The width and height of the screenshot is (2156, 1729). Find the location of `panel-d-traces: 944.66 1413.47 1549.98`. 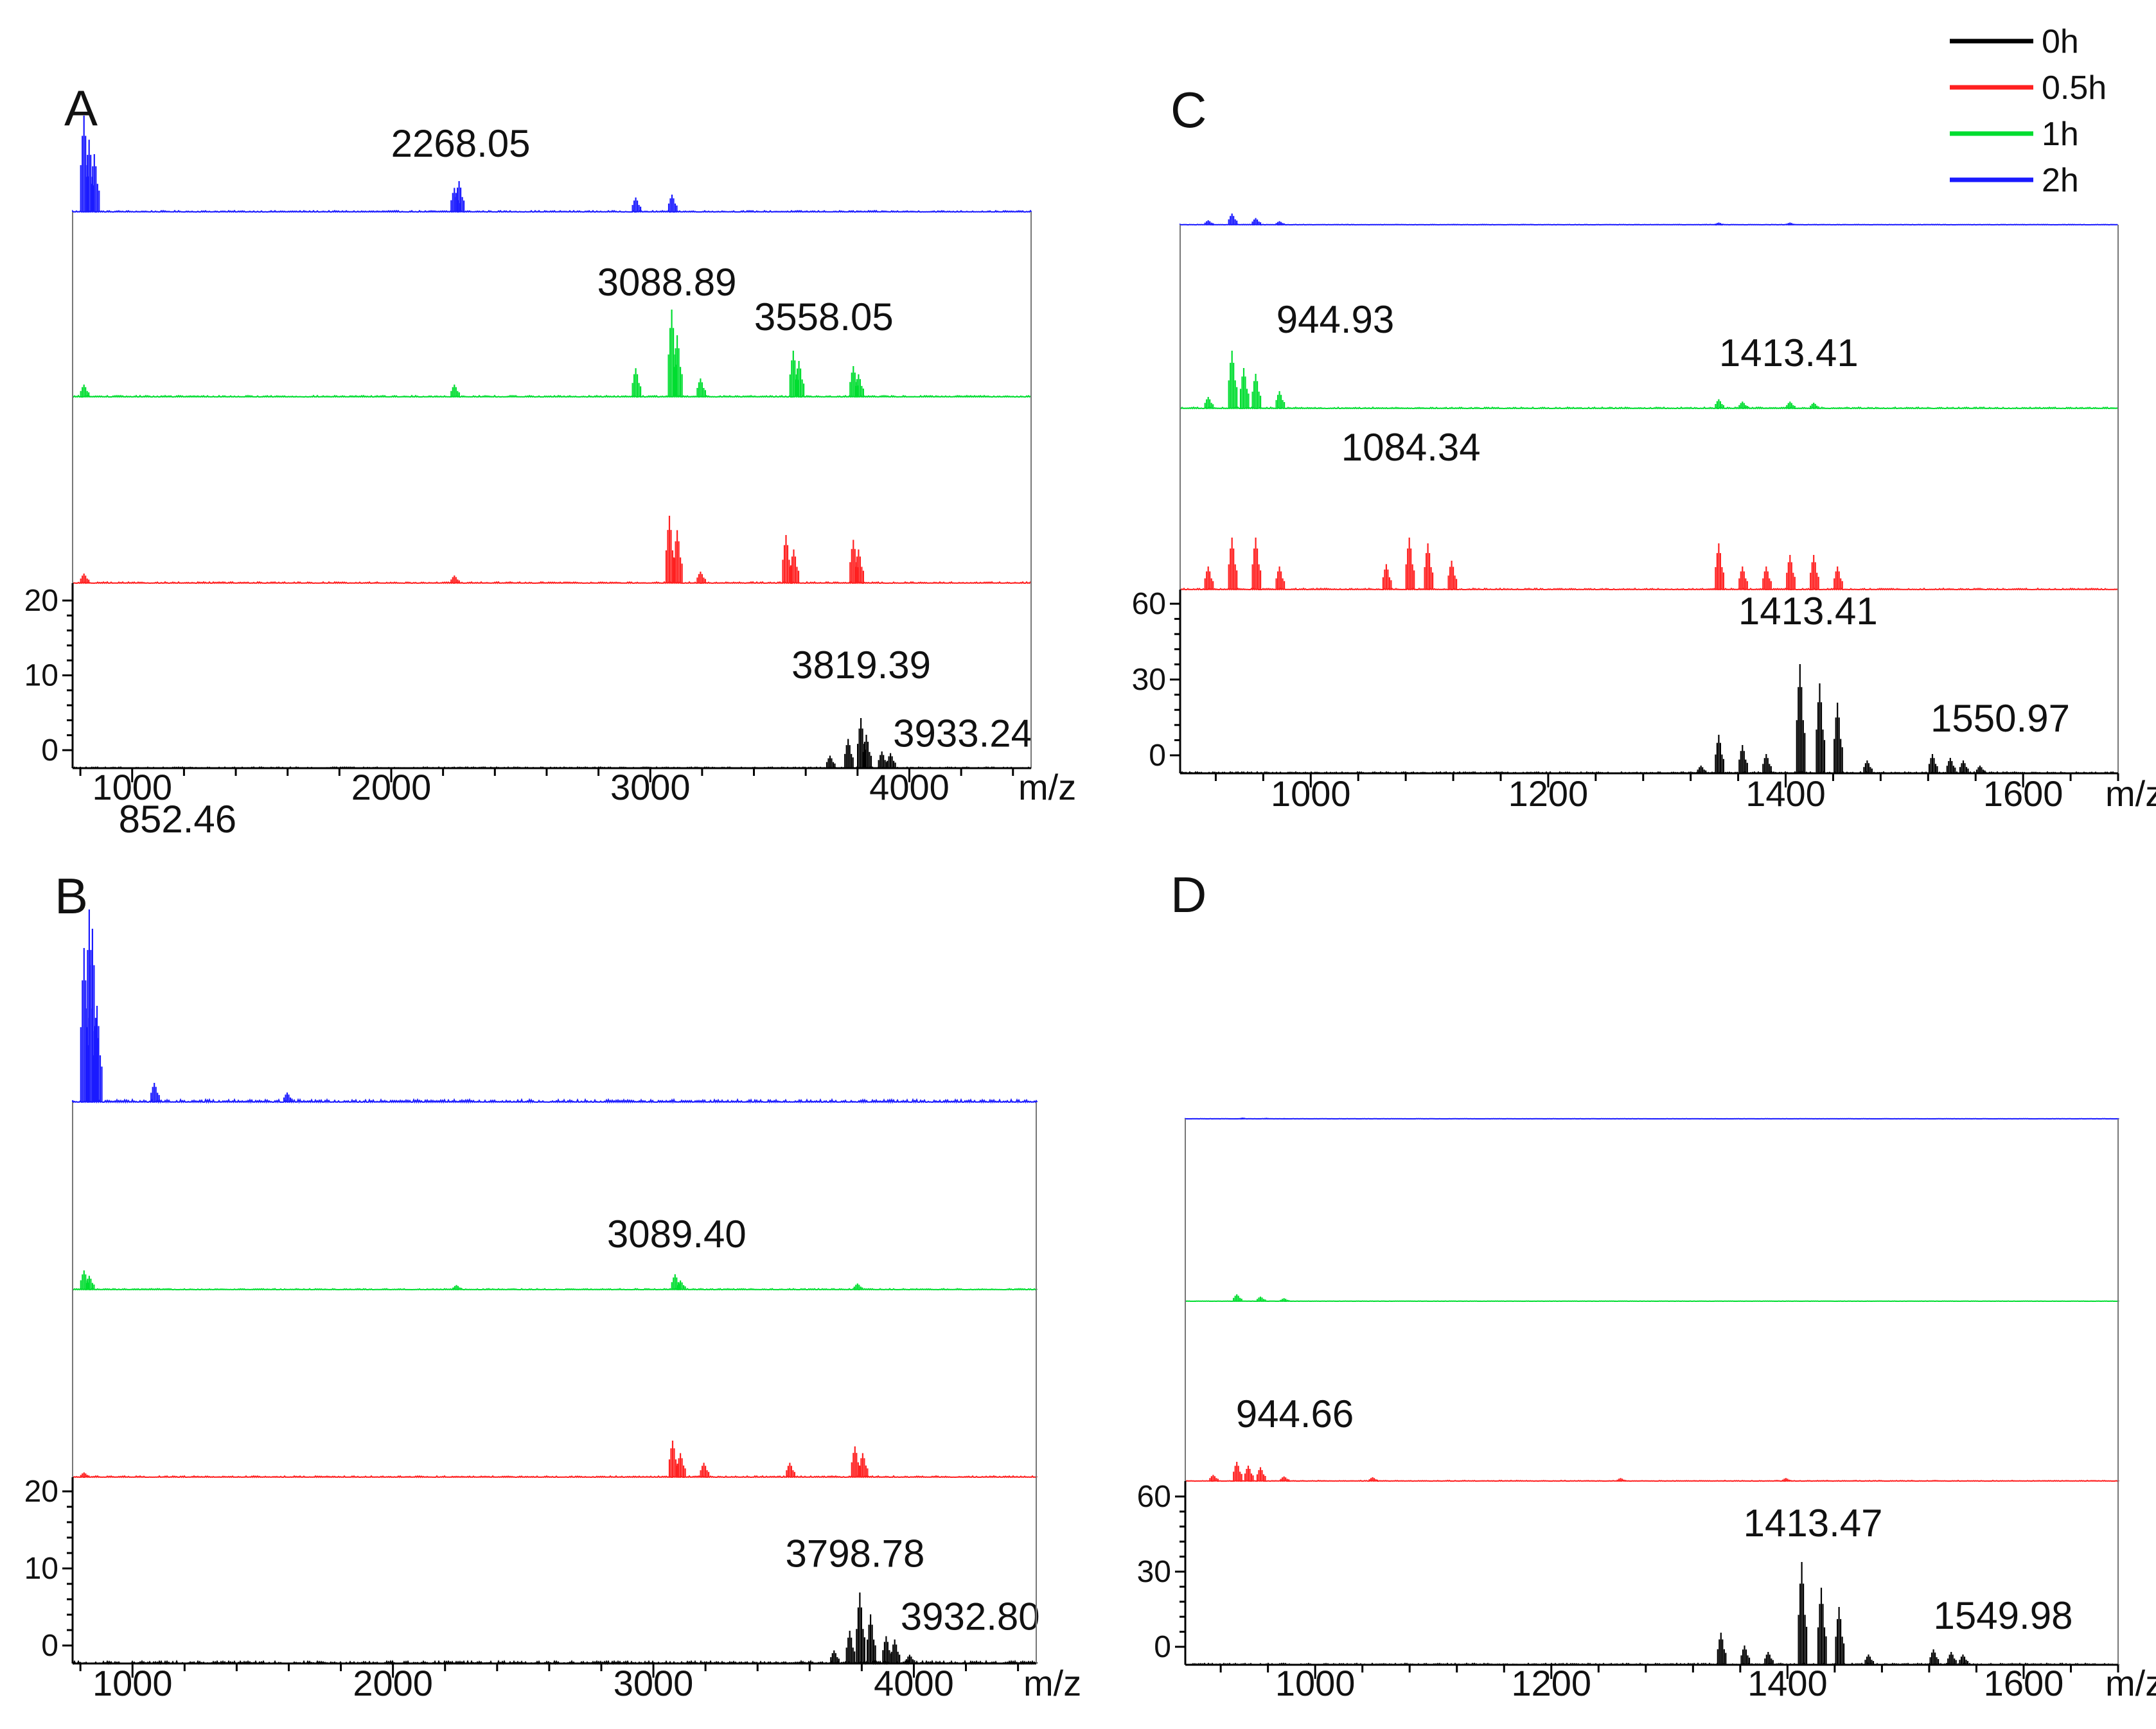

panel-d-traces: 944.66 1413.47 1549.98 is located at coordinates (1652, 1392).